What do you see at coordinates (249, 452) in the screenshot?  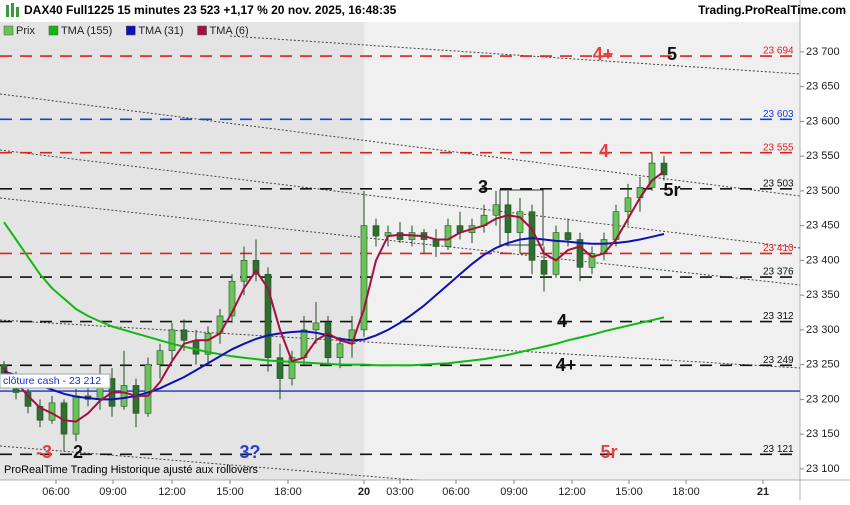 I see `wave-label: 3?` at bounding box center [249, 452].